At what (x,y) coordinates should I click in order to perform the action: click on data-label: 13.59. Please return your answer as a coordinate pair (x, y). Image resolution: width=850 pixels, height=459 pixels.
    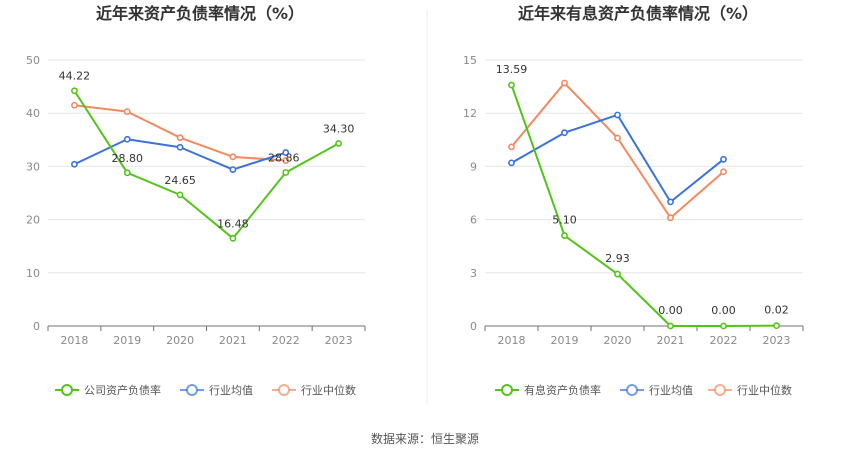
    Looking at the image, I should click on (512, 69).